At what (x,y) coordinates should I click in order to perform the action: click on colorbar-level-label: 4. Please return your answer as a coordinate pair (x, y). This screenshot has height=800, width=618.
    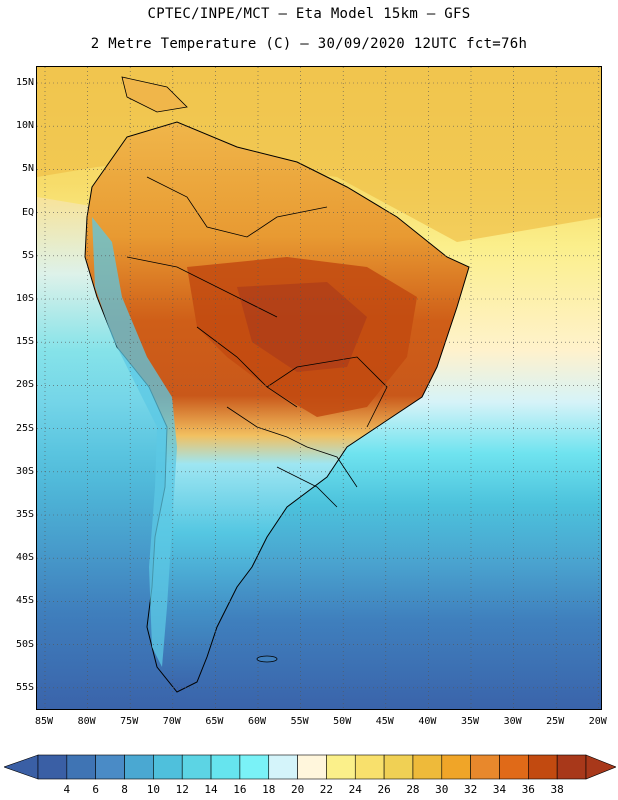
    Looking at the image, I should click on (67, 789).